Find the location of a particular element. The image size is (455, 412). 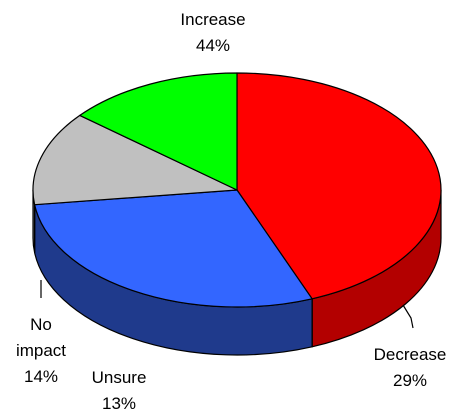

pie-slice-no is located at coordinates (158, 131).